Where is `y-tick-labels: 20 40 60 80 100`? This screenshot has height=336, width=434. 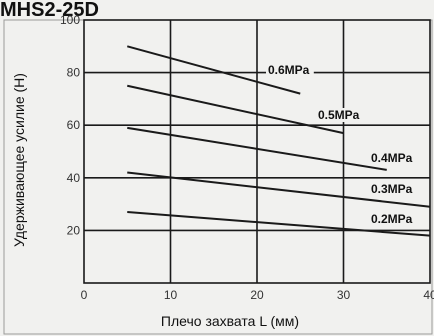
y-tick-labels: 20 40 60 80 100 is located at coordinates (70, 125).